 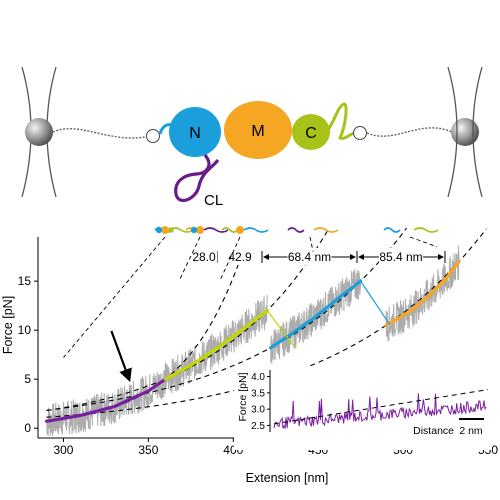 I want to click on inset-scalebar-label: 2 nm, so click(x=471, y=431).